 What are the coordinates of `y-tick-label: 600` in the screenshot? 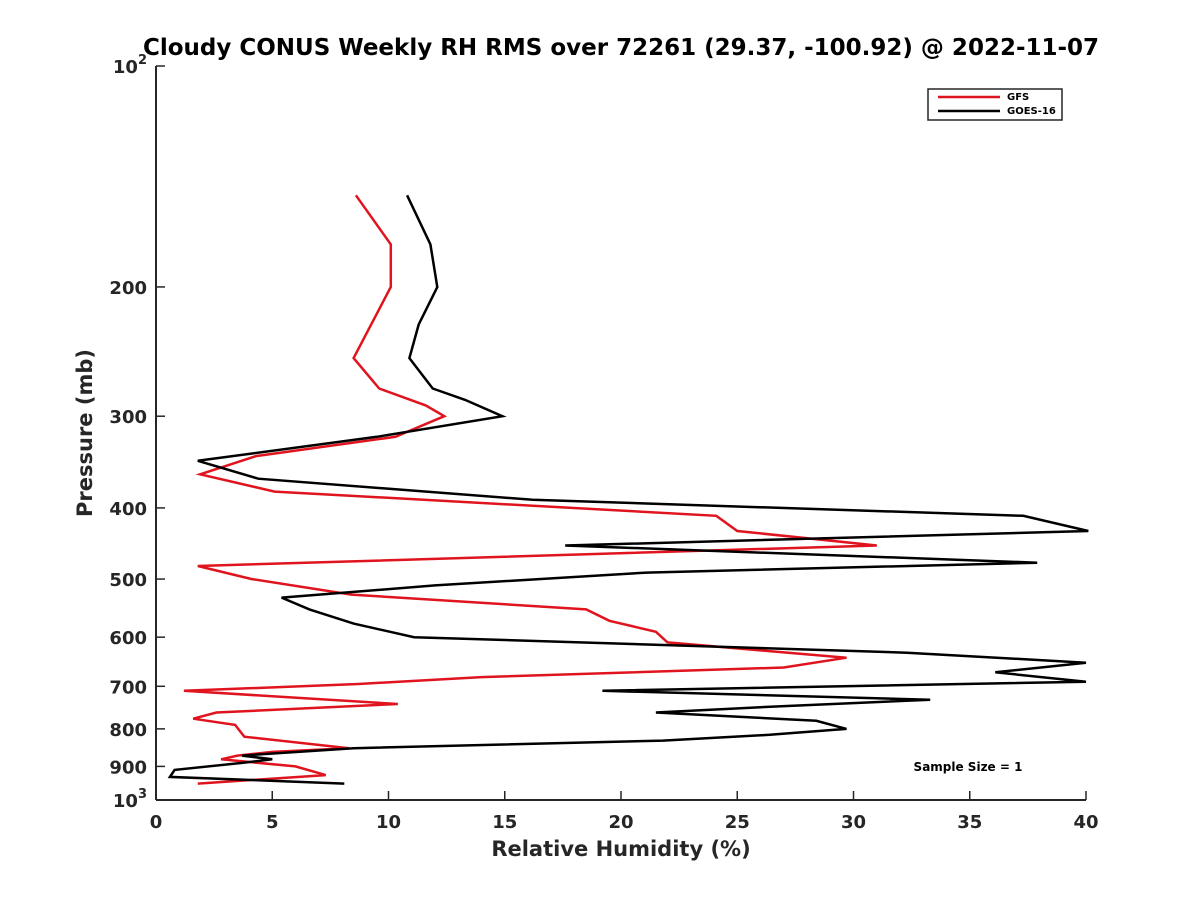 It's located at (128, 638).